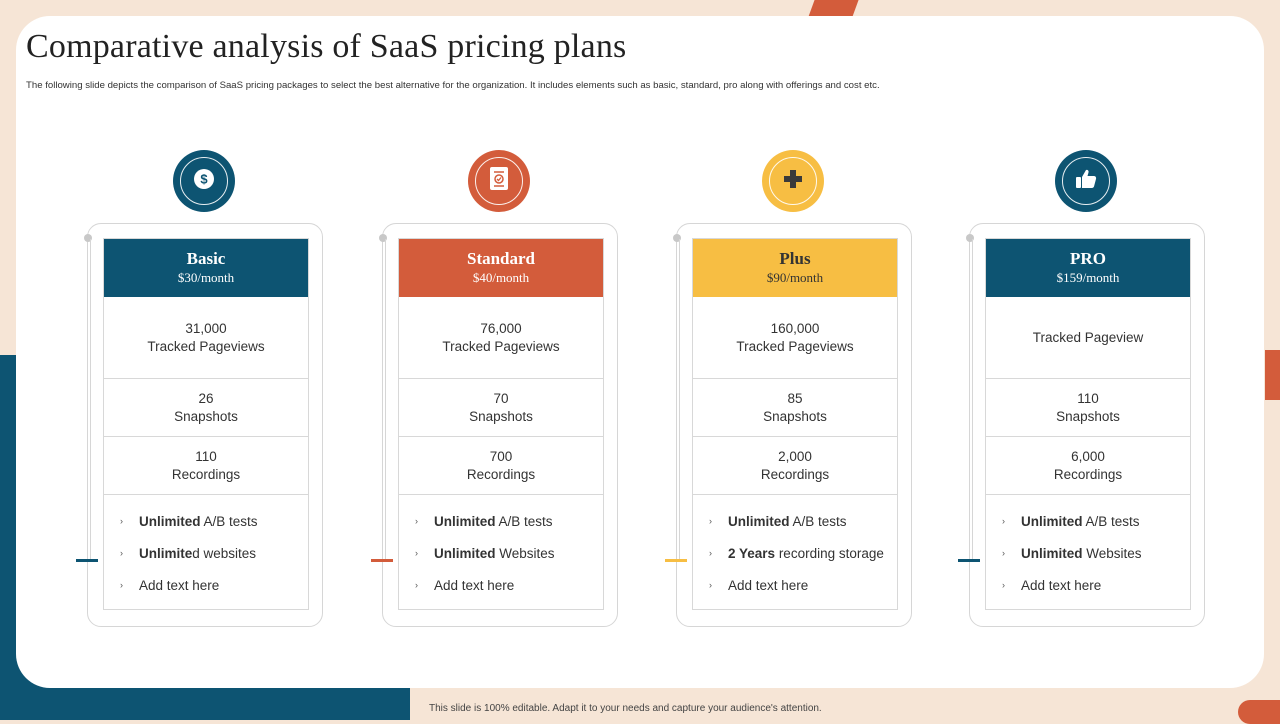 This screenshot has width=1280, height=724. What do you see at coordinates (795, 398) in the screenshot?
I see `snapshots-value: 85` at bounding box center [795, 398].